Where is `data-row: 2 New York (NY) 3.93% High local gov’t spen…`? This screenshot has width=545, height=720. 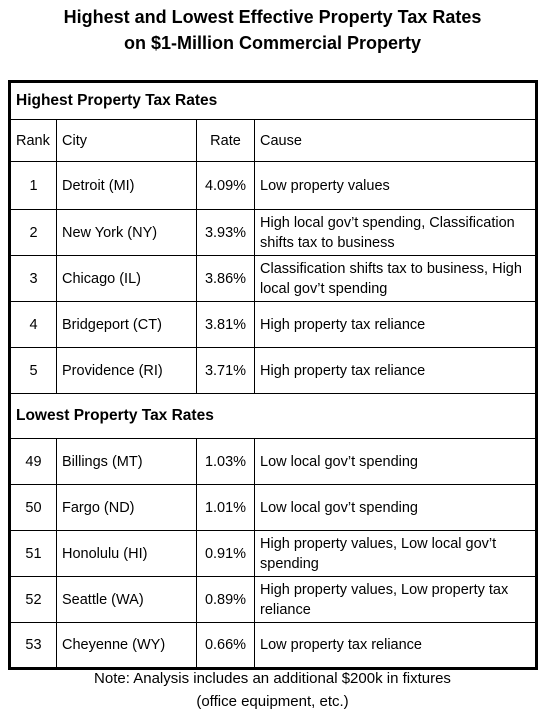
data-row: 2 New York (NY) 3.93% High local gov’t spen… is located at coordinates (273, 232).